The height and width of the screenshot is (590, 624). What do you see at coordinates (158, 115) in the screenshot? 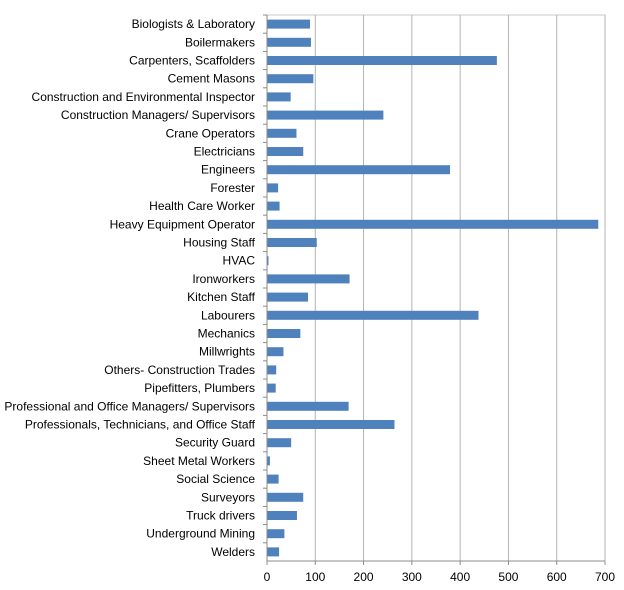
I see `category-label: Construction Managers/ Supervisors` at bounding box center [158, 115].